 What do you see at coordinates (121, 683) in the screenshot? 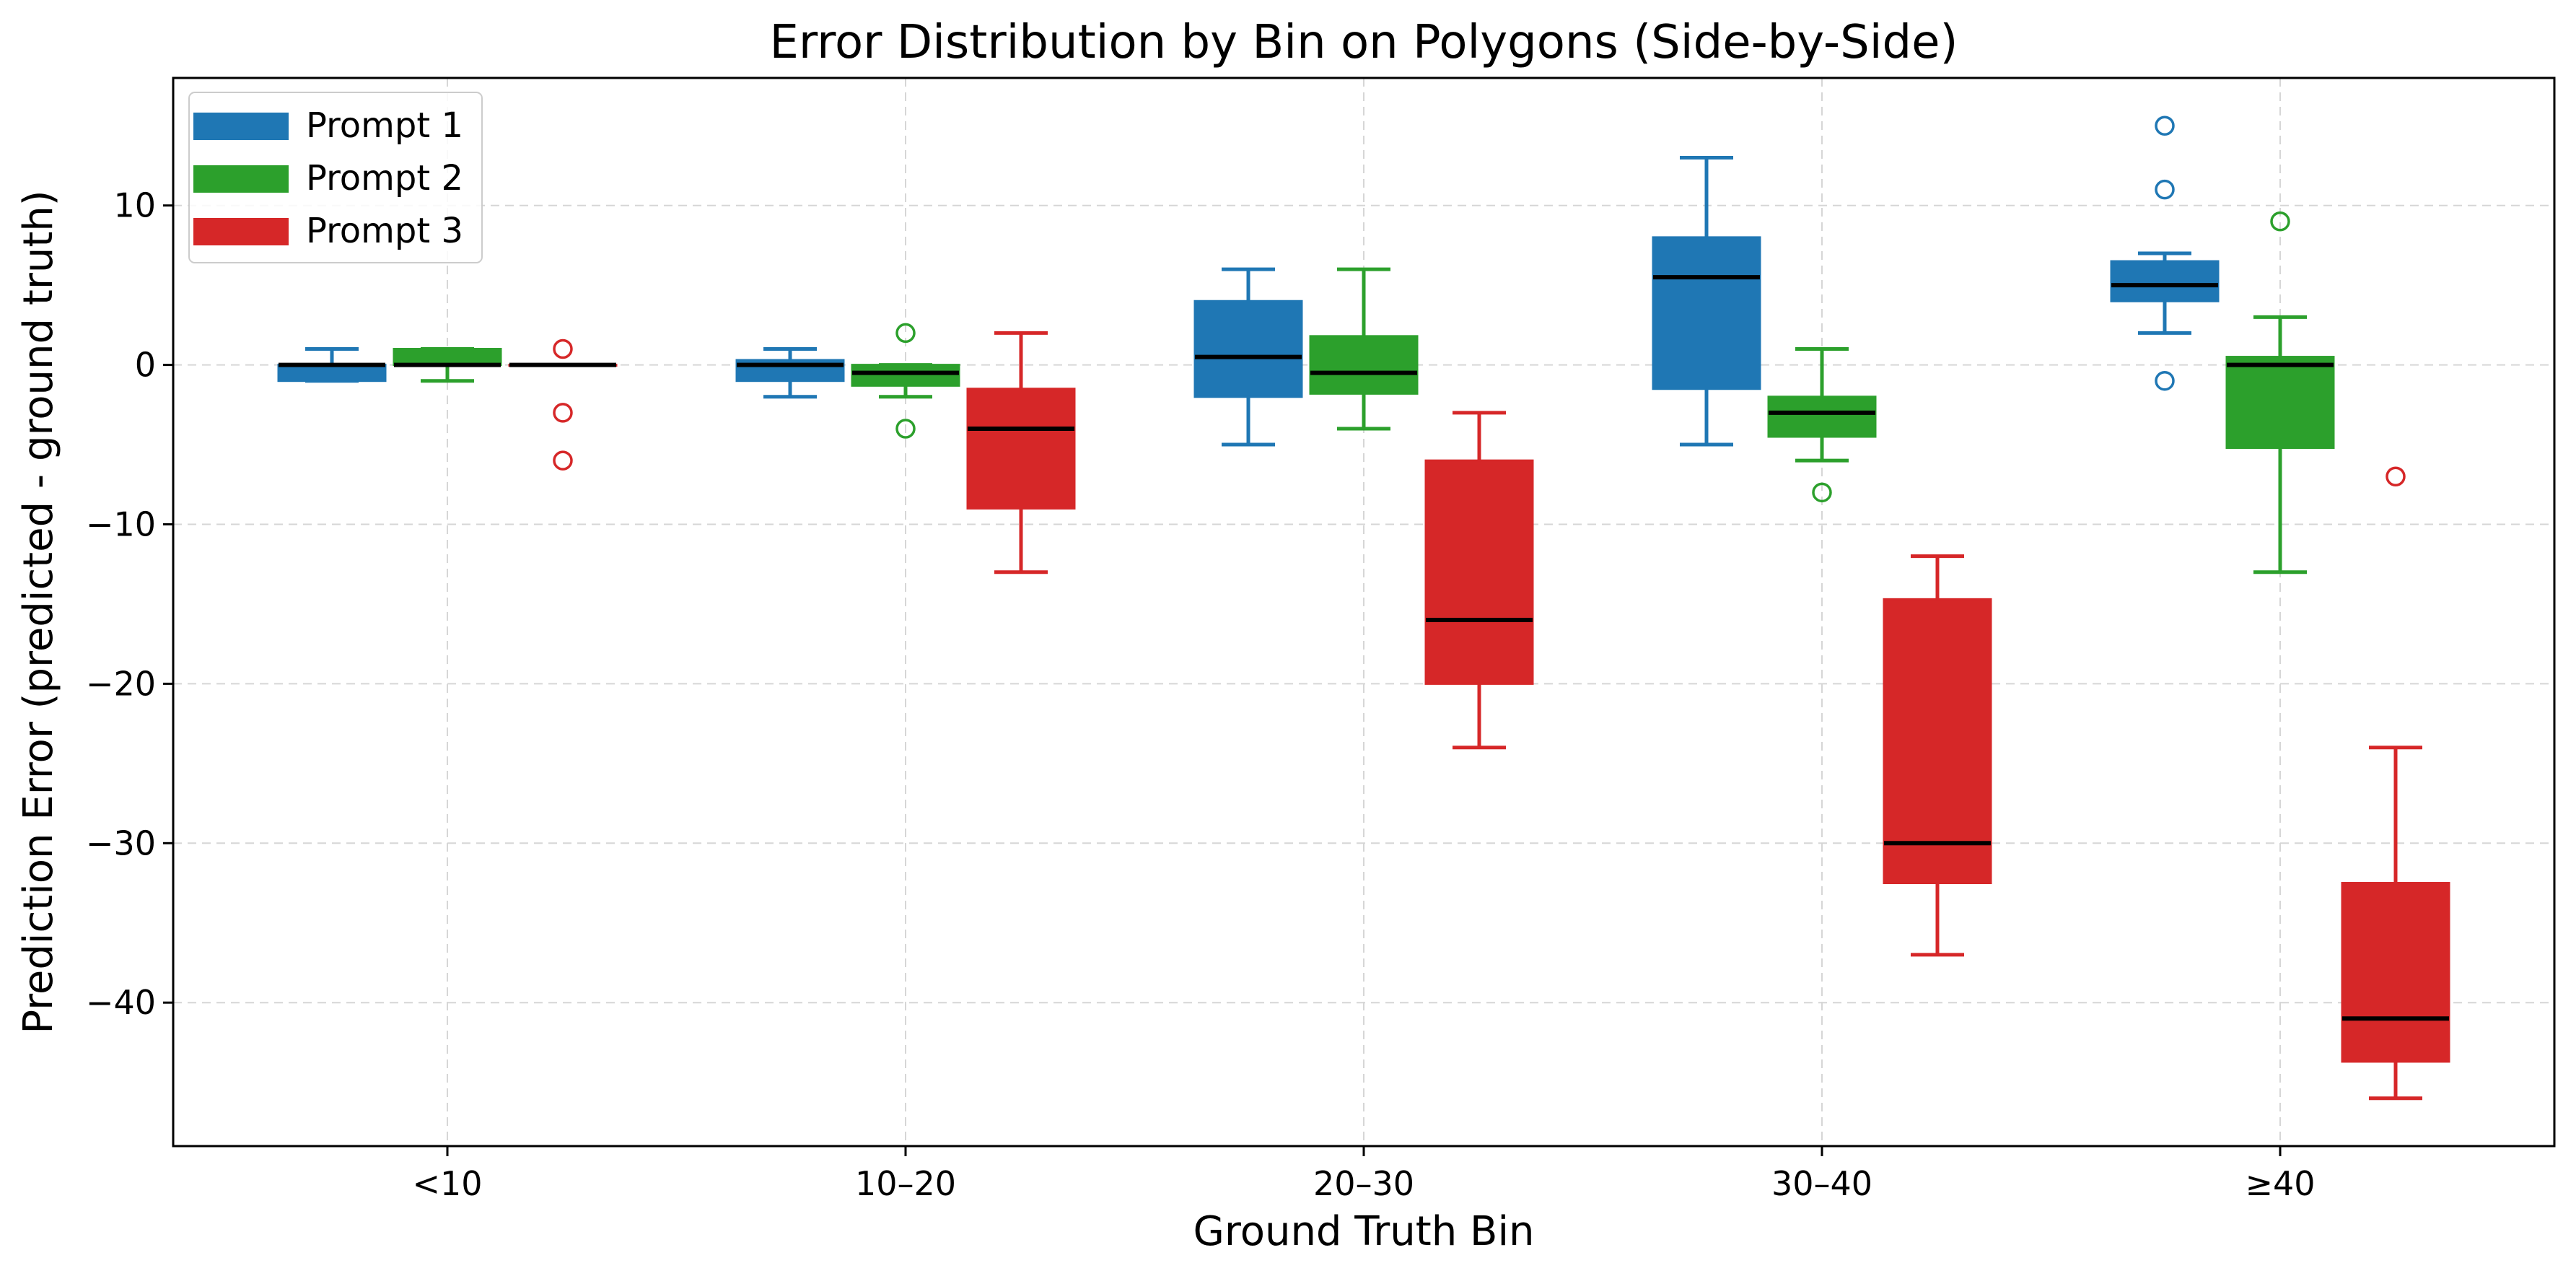
I see `y-tick-label: −20` at bounding box center [121, 683].